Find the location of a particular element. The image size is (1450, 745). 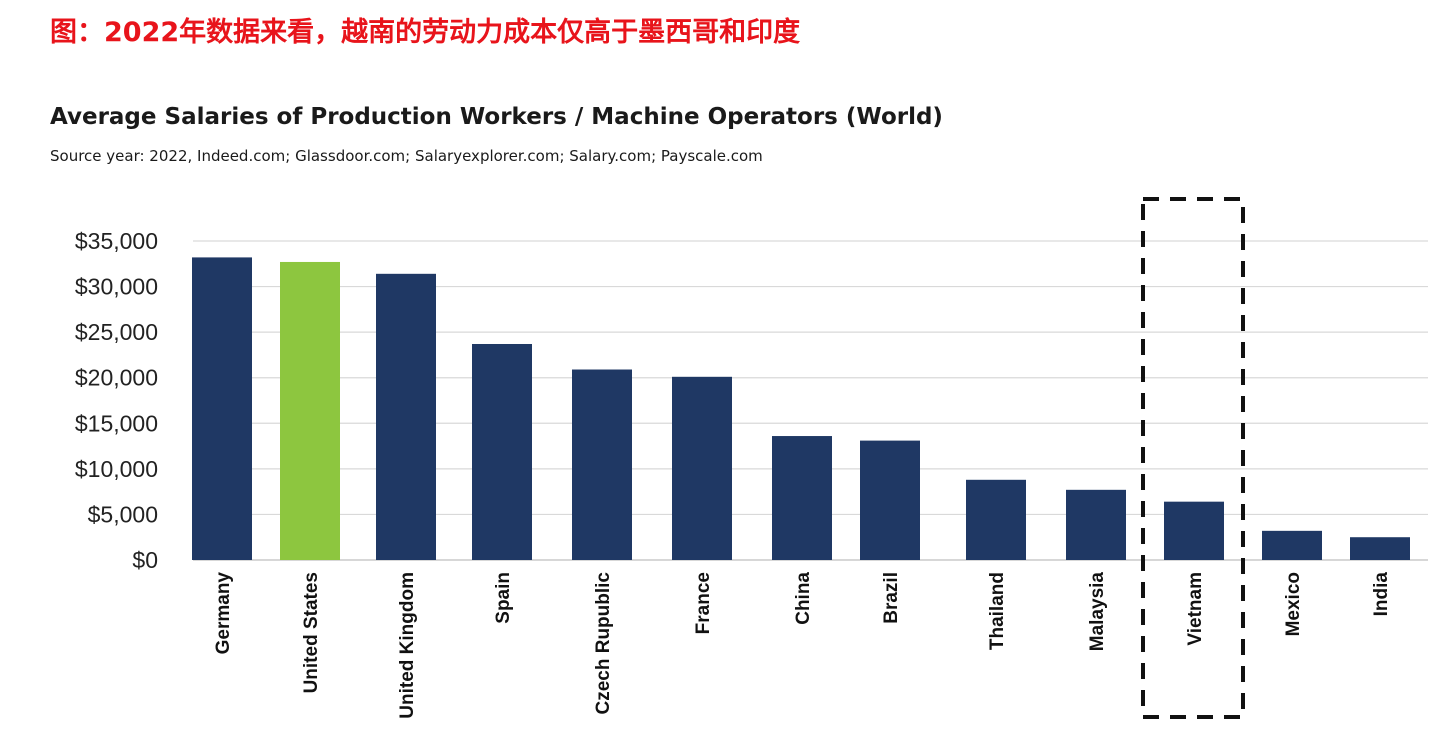

x-category-label: Brazil is located at coordinates (891, 598).